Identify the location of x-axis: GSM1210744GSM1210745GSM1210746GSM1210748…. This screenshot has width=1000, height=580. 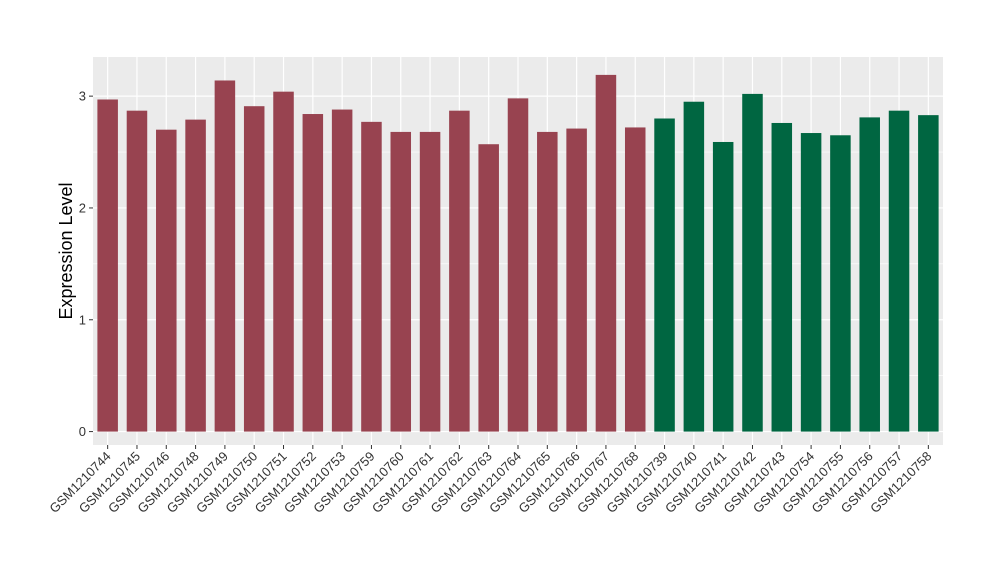
(490, 480).